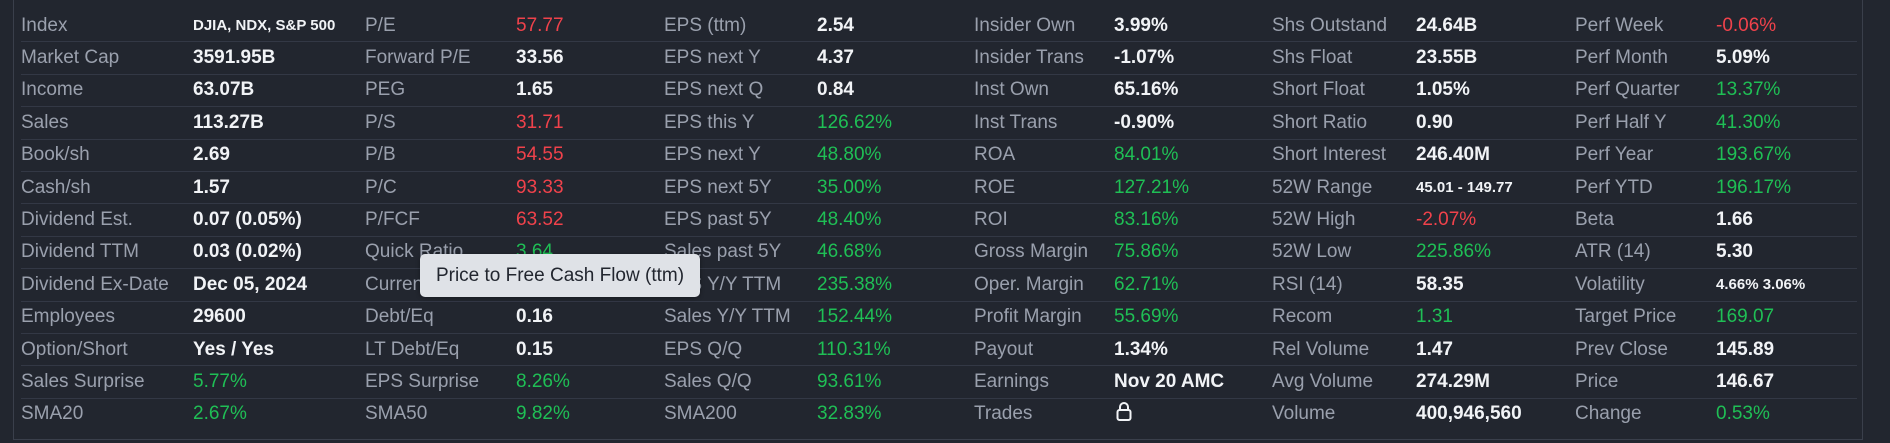  What do you see at coordinates (1786, 253) in the screenshot?
I see `metric-value: 5.30` at bounding box center [1786, 253].